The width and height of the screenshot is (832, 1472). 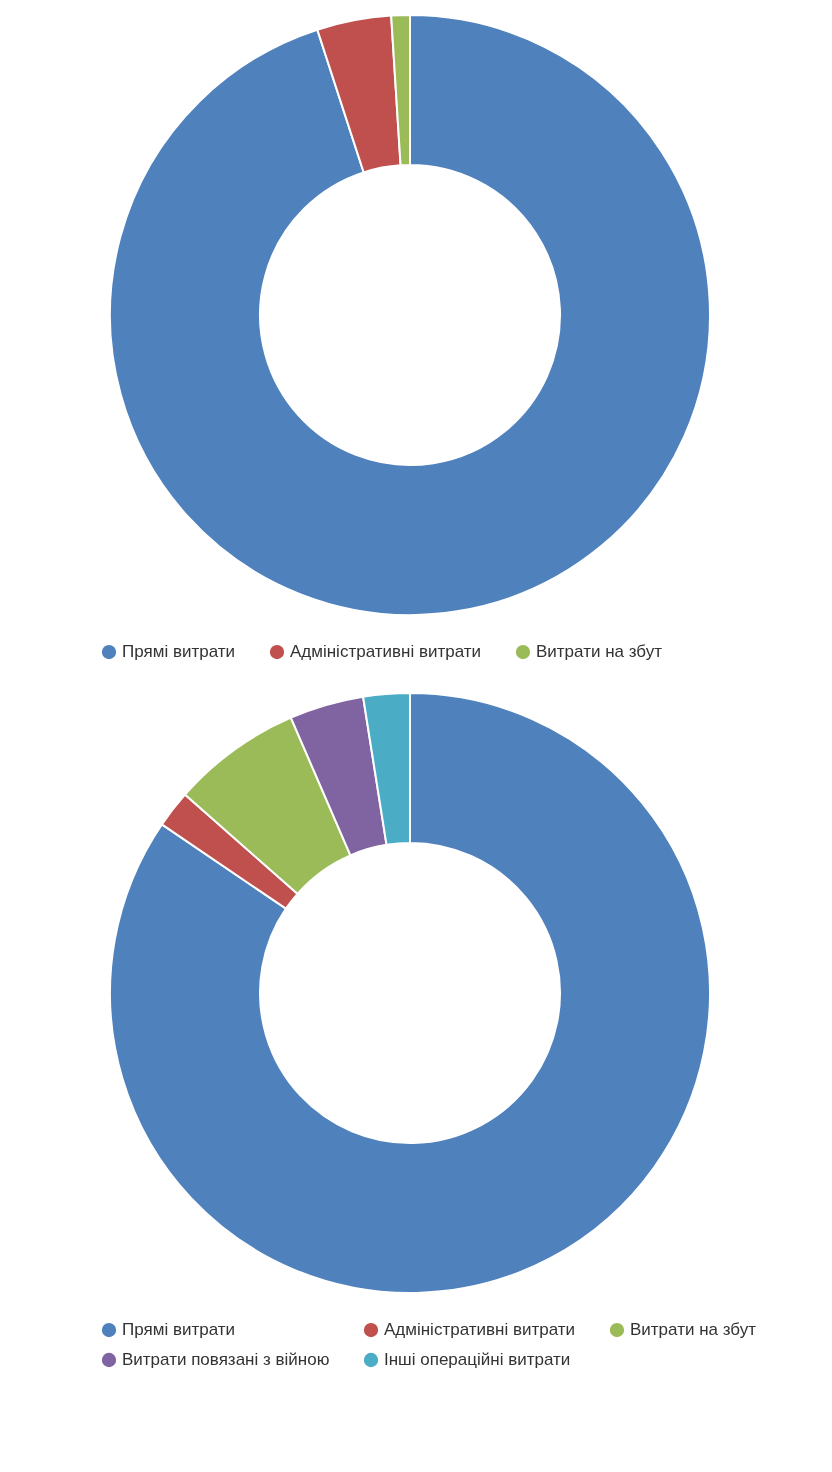 I want to click on legend-label: Витрати повязані з війною, so click(x=226, y=1359).